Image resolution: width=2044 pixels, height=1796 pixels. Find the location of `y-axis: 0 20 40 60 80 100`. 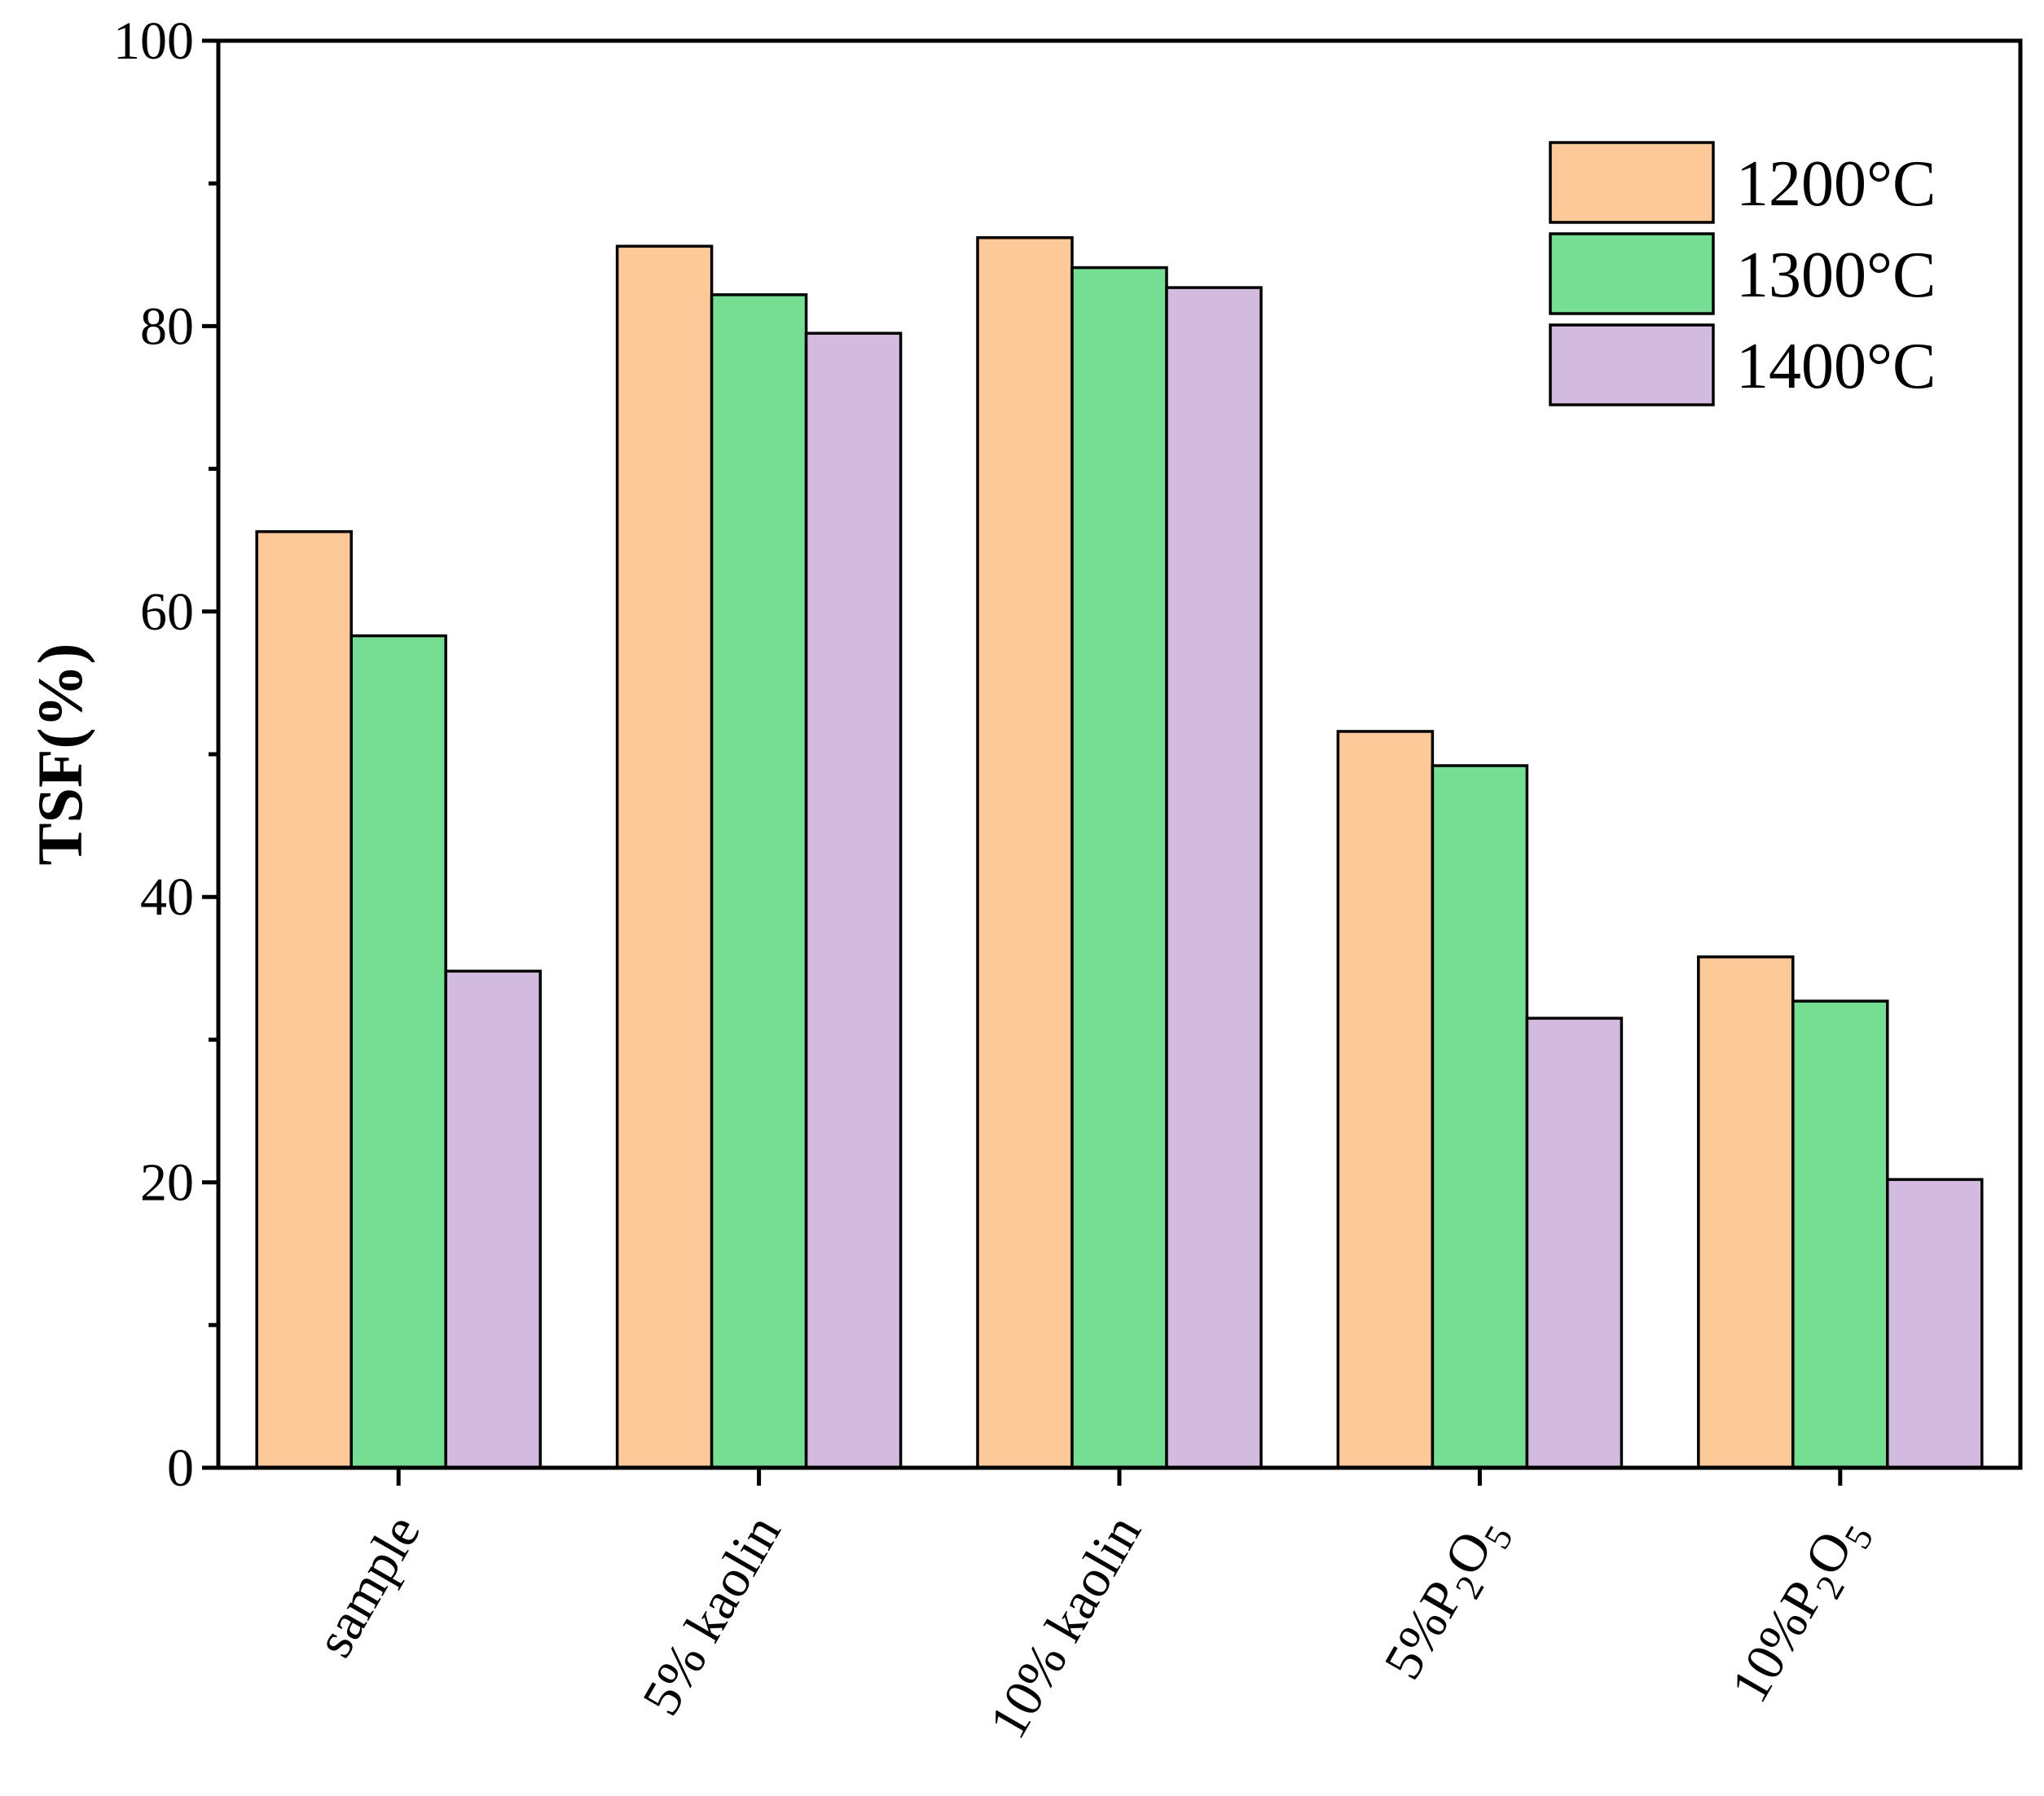

y-axis: 0 20 40 60 80 100 is located at coordinates (165, 754).